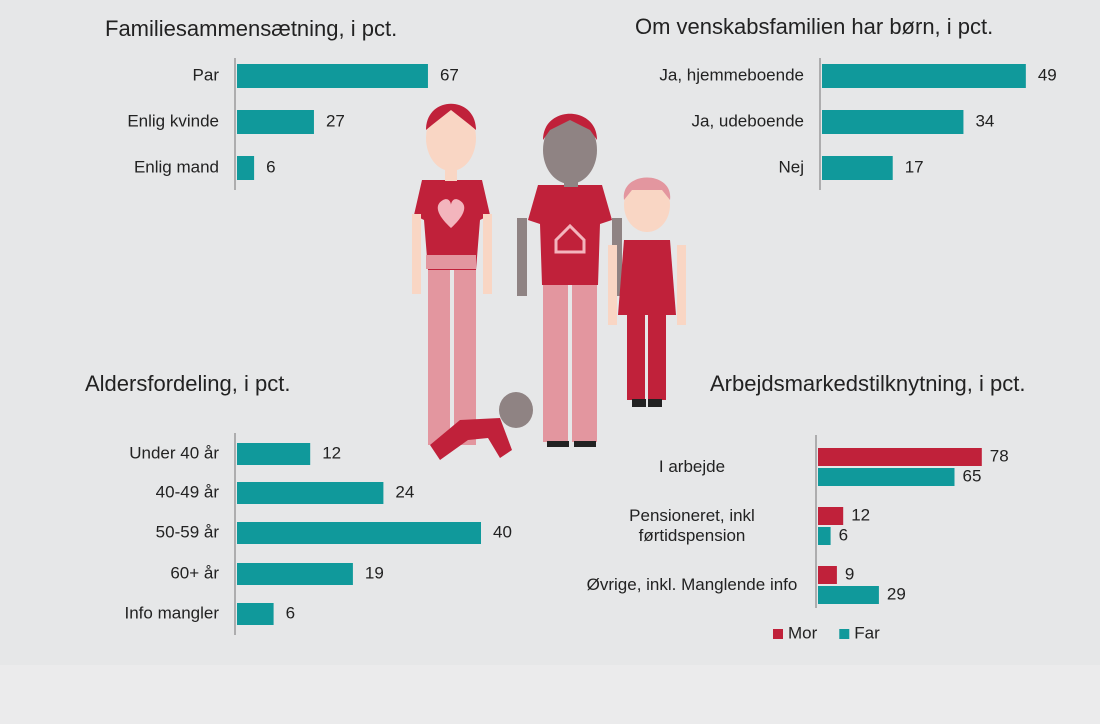 This screenshot has height=724, width=1100. Describe the element at coordinates (984, 120) in the screenshot. I see `value-label: 34` at that location.